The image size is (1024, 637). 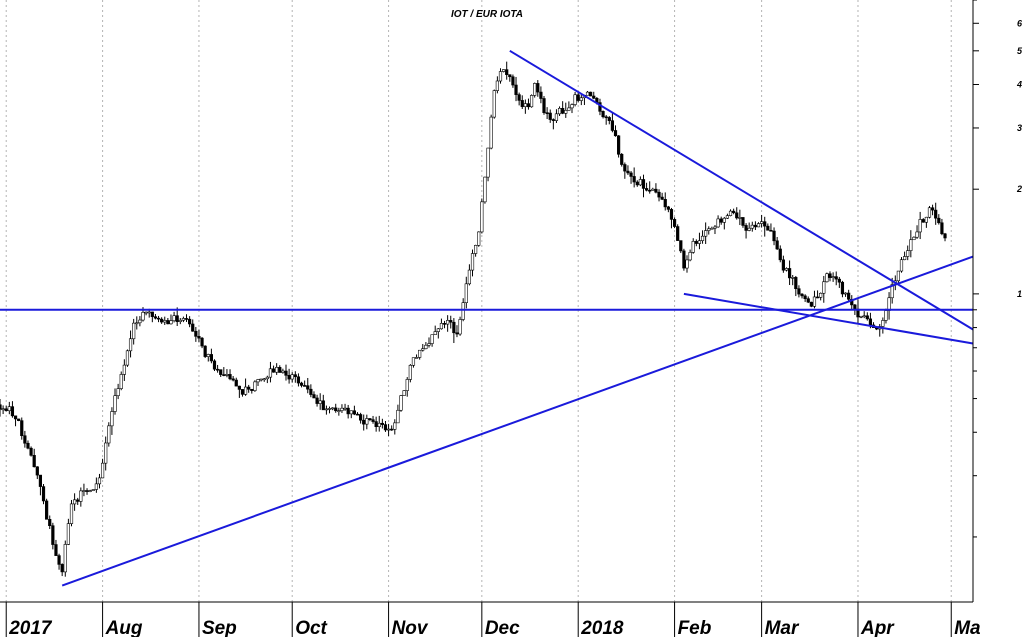 I want to click on x-axis: 2017 Aug Sep Oct Nov Dec 2018 Feb Mar Apr Ma, so click(x=493, y=619).